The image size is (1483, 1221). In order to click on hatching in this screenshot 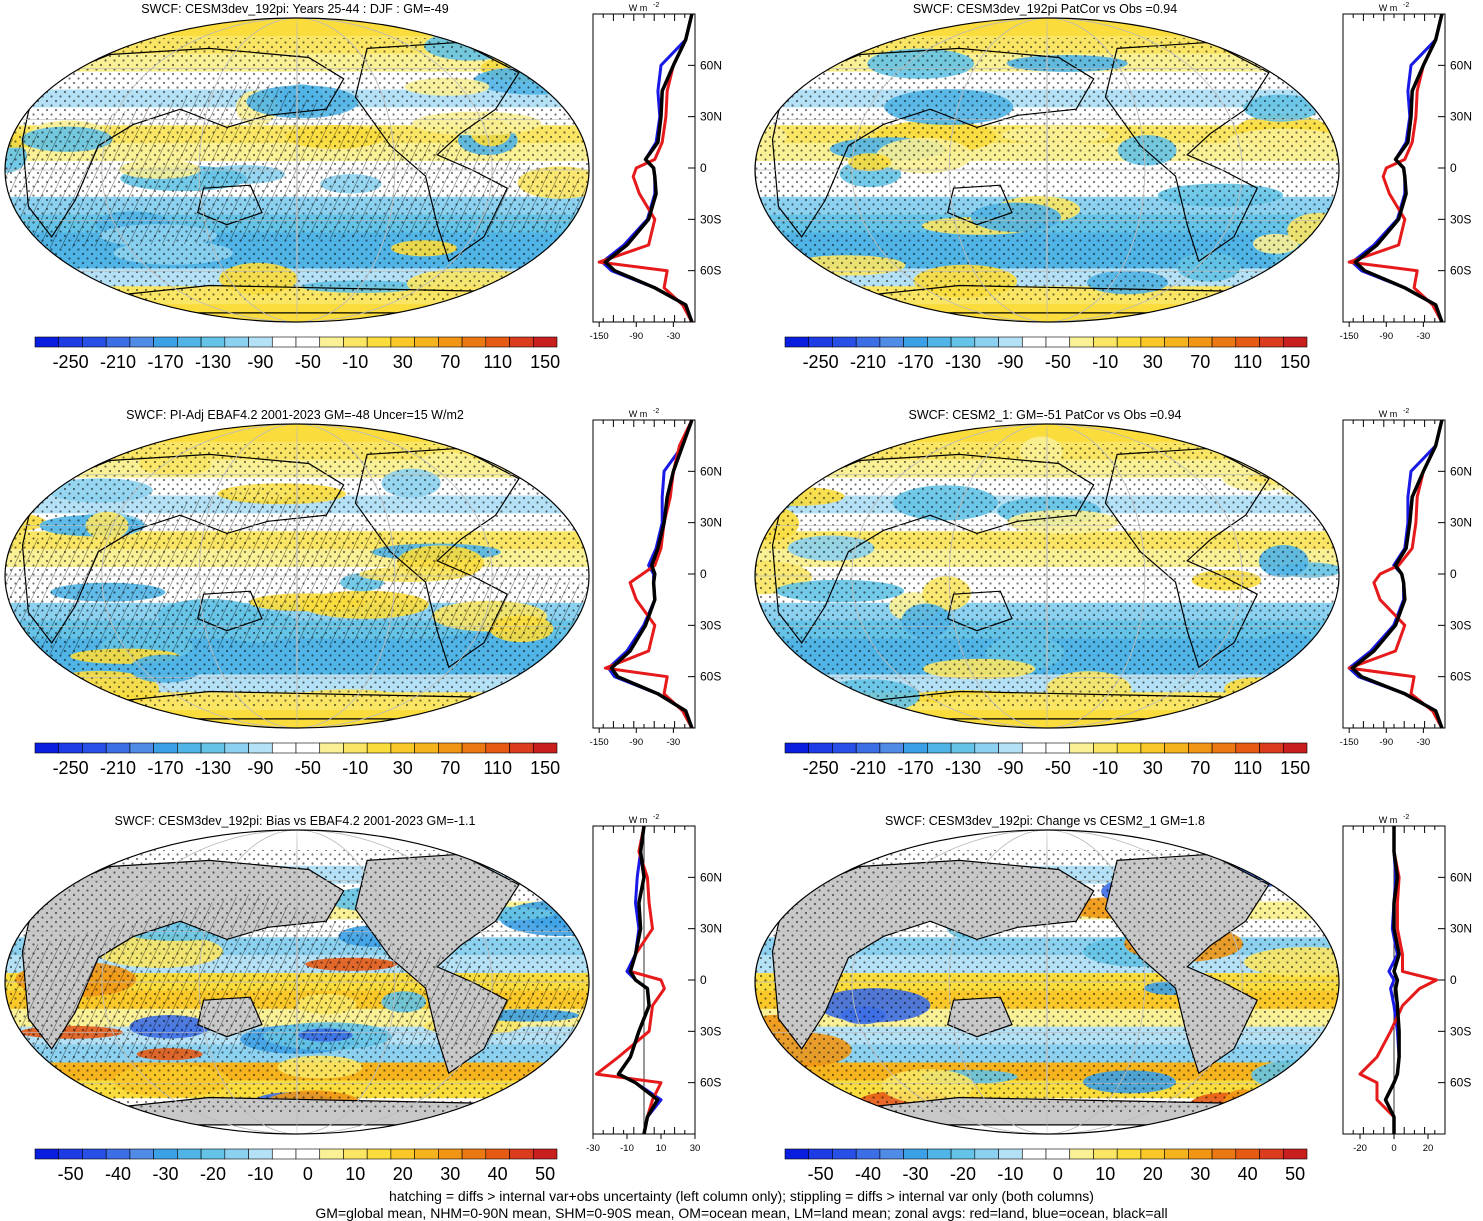, I will do `click(297, 165)`.